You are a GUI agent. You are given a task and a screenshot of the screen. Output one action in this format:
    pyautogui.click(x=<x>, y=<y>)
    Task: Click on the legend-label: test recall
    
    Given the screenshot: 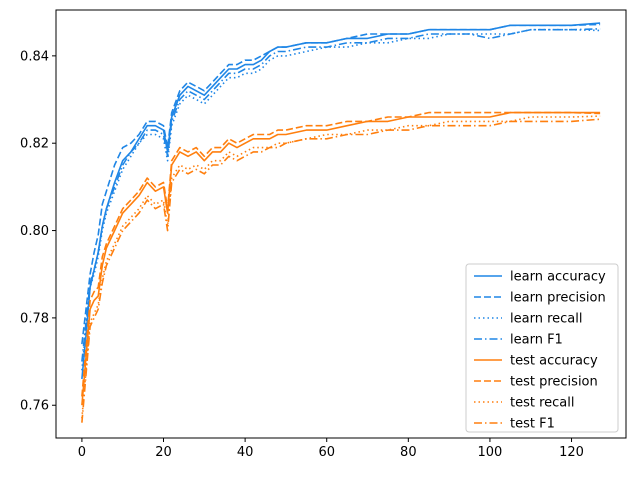 What is the action you would take?
    pyautogui.click(x=542, y=403)
    